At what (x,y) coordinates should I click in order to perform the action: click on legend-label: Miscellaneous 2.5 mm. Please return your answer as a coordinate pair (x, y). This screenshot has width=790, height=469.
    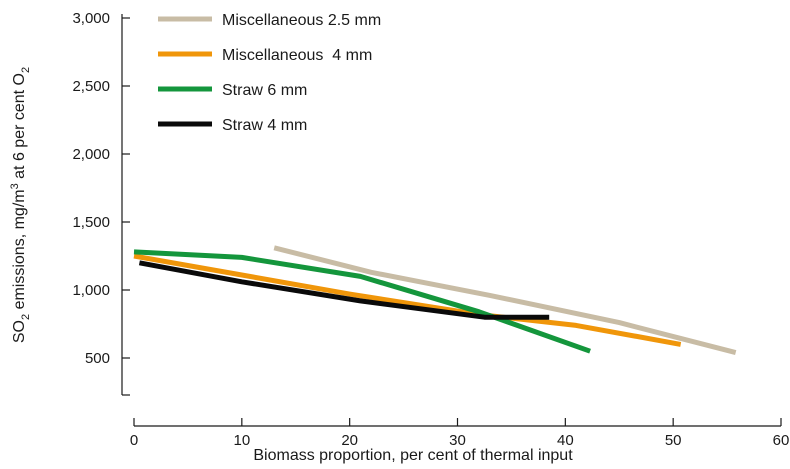
    Looking at the image, I should click on (301, 20).